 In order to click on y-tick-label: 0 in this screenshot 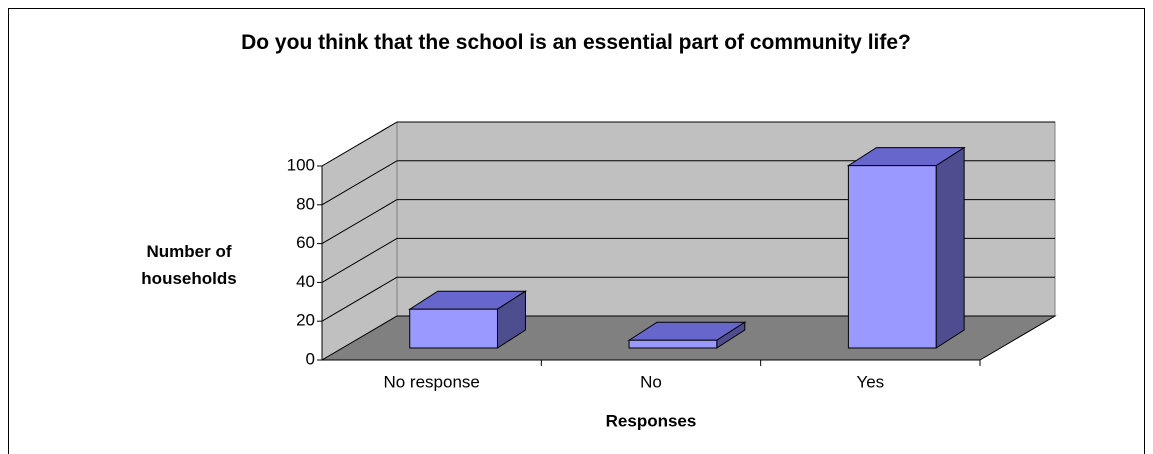, I will do `click(310, 358)`.